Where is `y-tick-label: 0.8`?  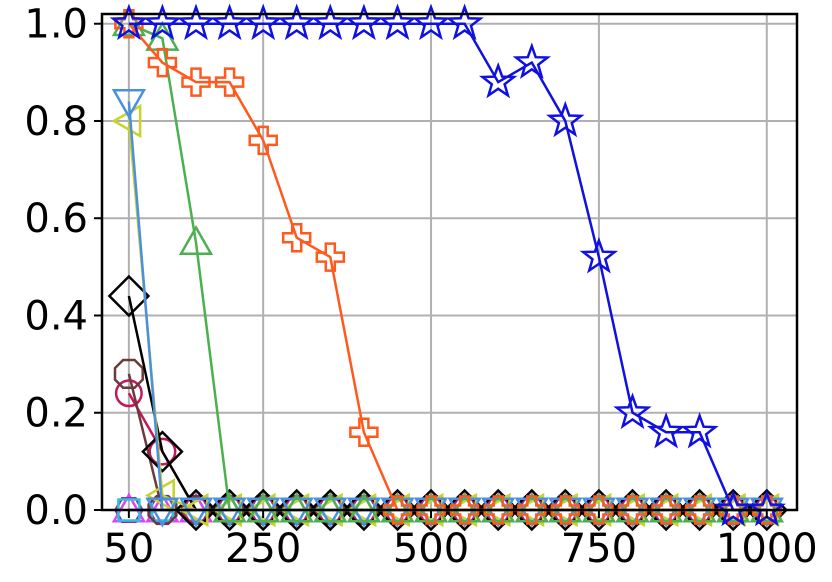 y-tick-label: 0.8 is located at coordinates (56, 122).